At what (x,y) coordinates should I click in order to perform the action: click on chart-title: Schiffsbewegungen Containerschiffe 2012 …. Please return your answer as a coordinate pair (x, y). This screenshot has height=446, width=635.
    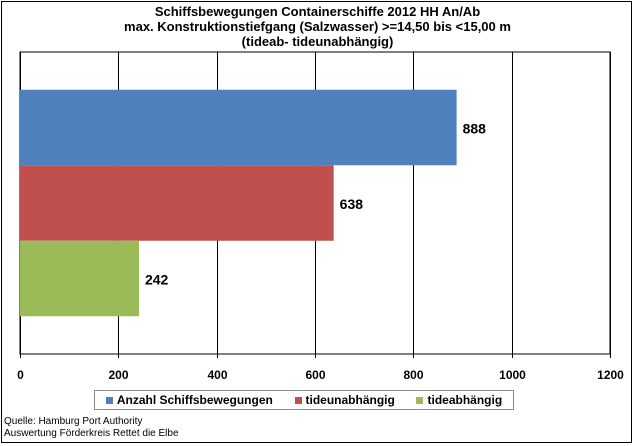
    Looking at the image, I should click on (317, 26).